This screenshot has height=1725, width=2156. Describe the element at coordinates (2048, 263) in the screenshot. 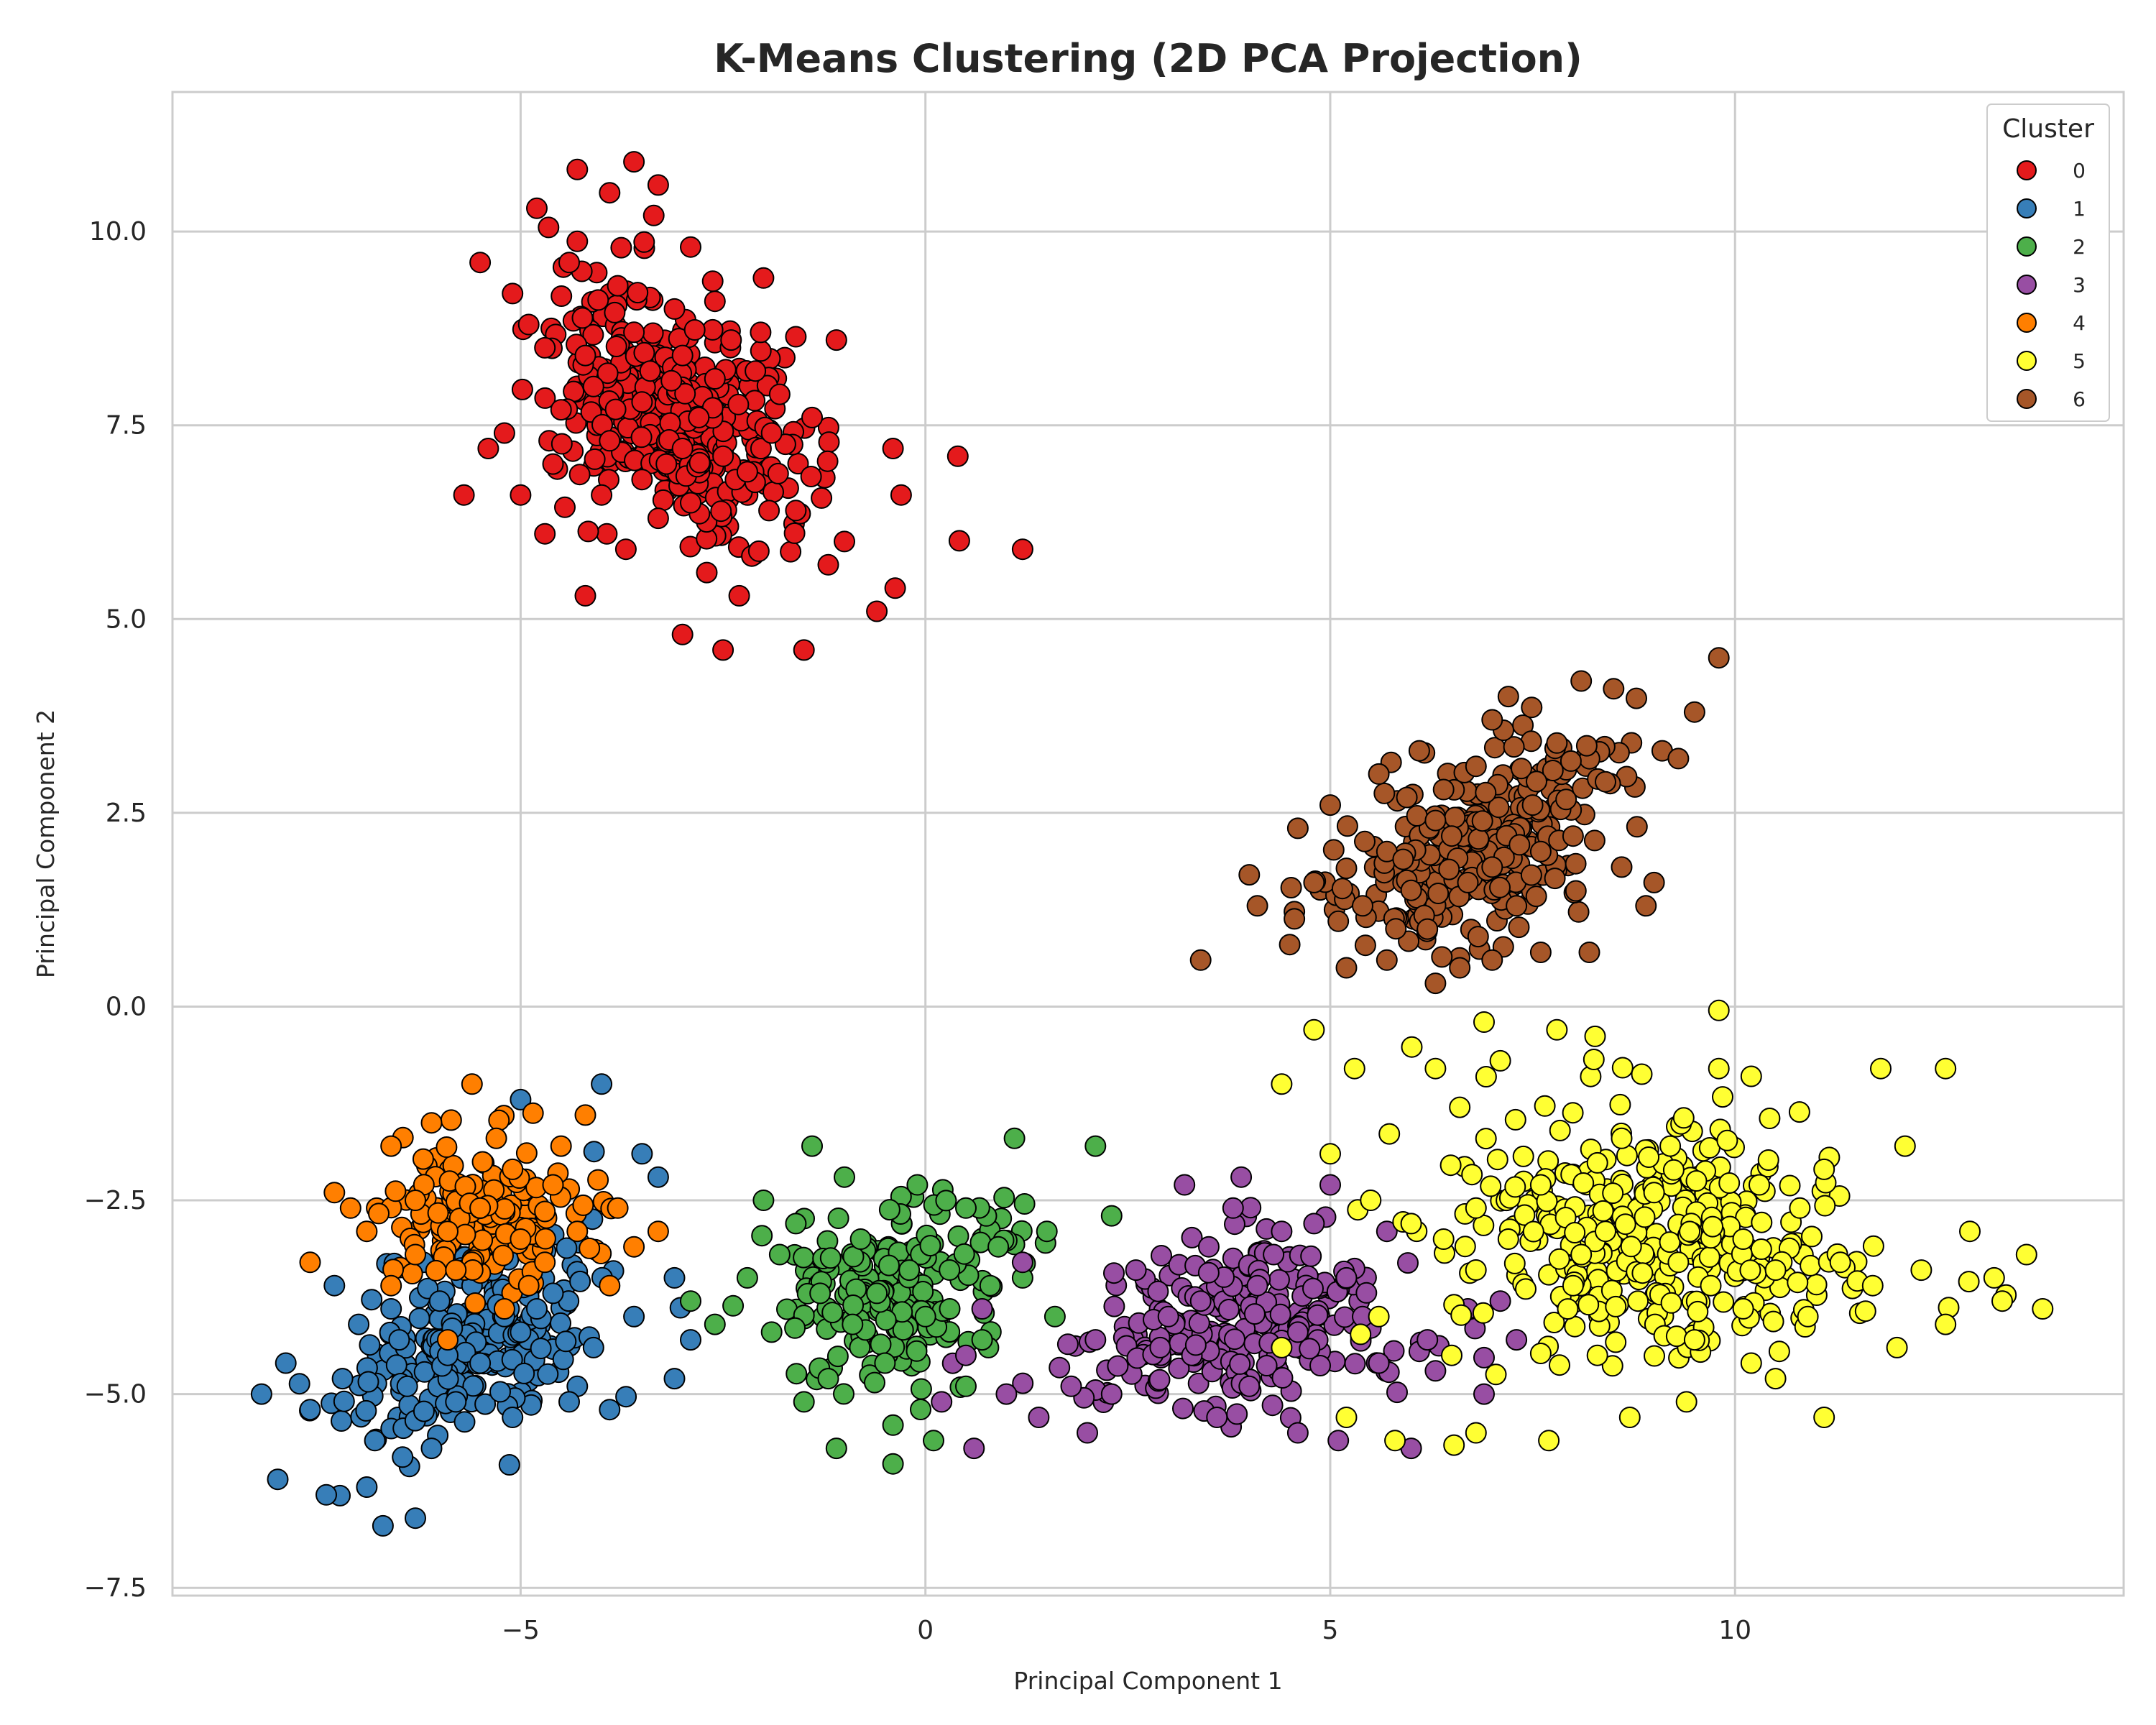

I see `legend-box` at that location.